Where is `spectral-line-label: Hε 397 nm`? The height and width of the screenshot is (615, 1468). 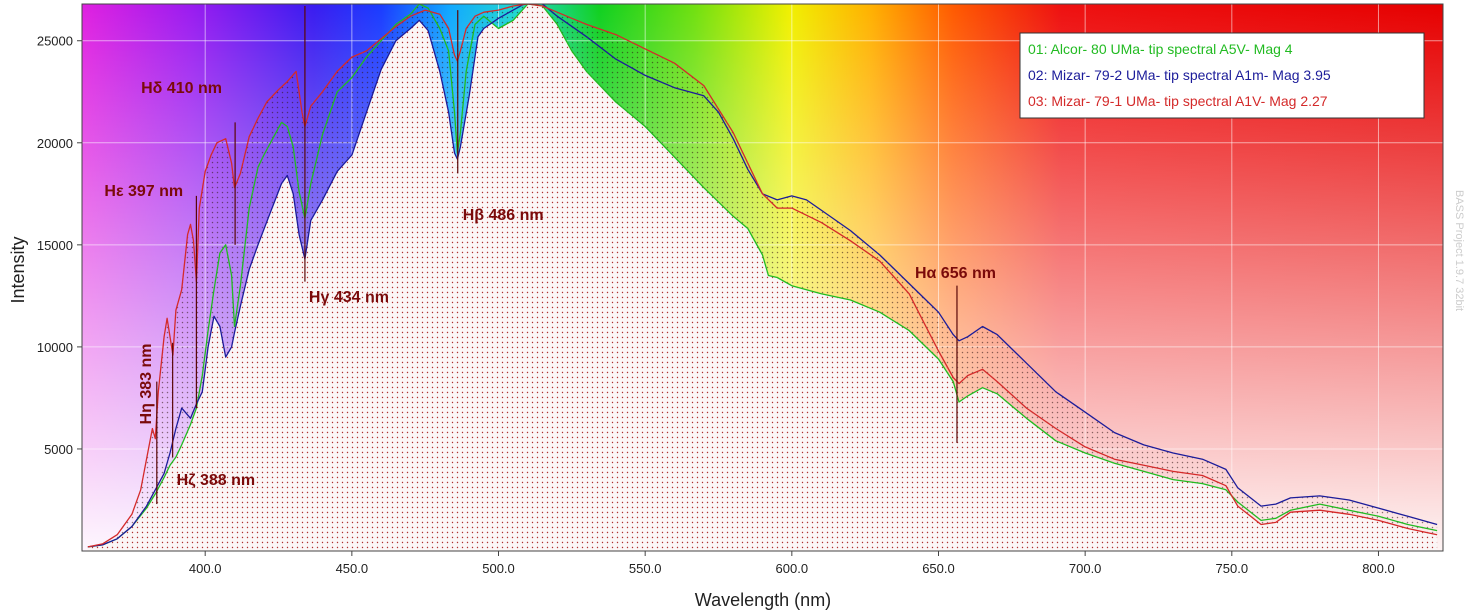
spectral-line-label: Hε 397 nm is located at coordinates (143, 191).